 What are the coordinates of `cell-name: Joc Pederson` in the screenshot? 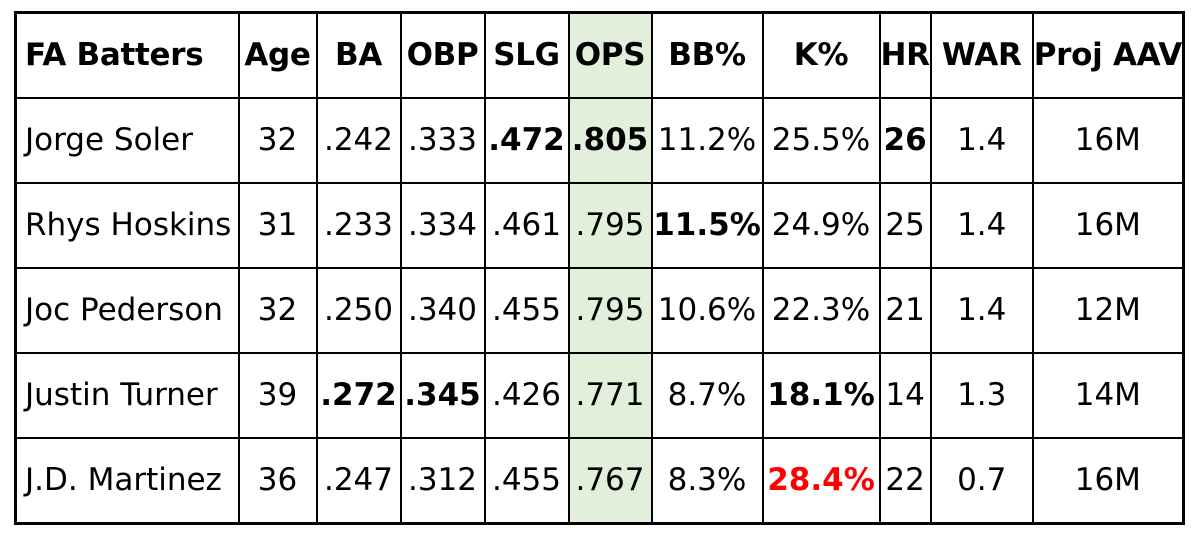 It's located at (127, 310).